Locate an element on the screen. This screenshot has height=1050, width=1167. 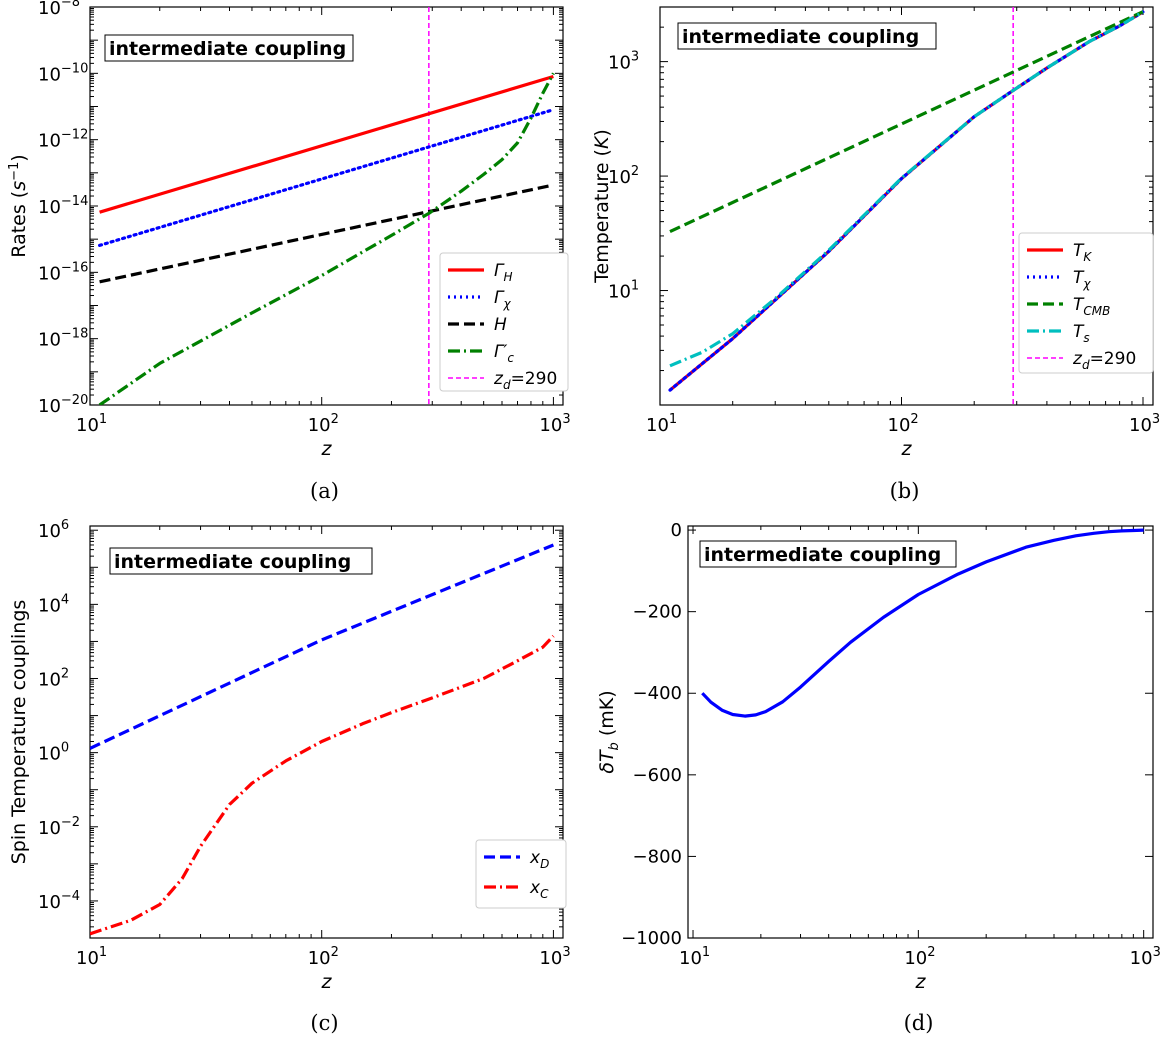
series-group-d is located at coordinates (922, 623).